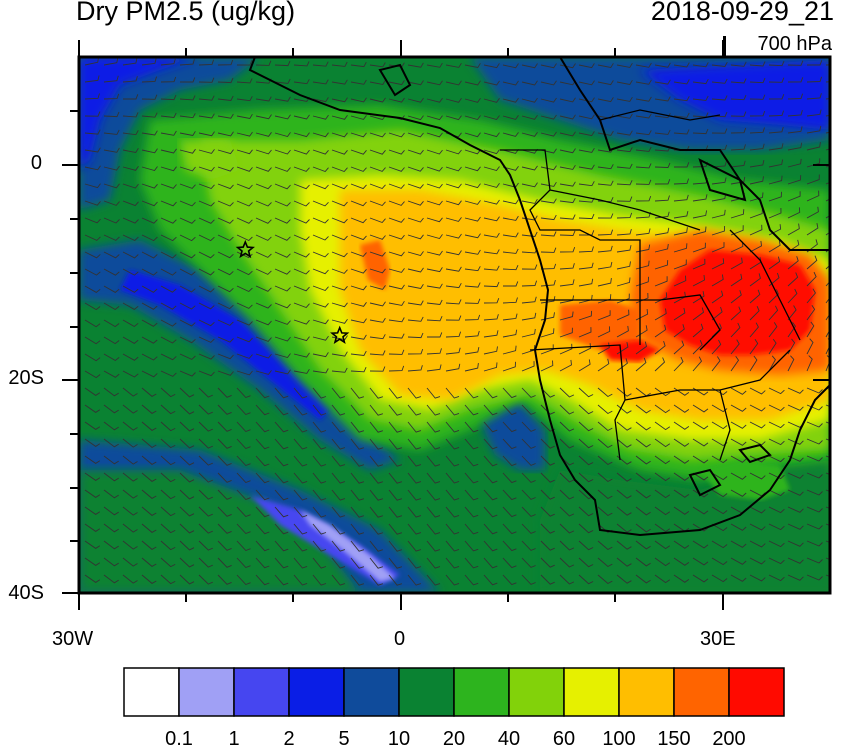  Describe the element at coordinates (794, 44) in the screenshot. I see `pressure-level: 700 hPa` at that location.